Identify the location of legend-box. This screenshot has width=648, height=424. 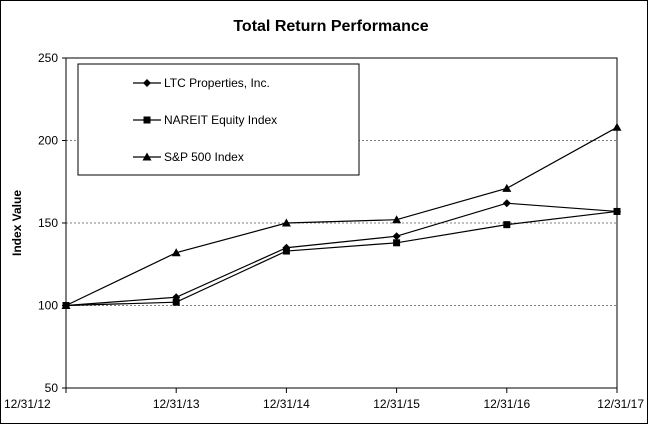
(218, 119).